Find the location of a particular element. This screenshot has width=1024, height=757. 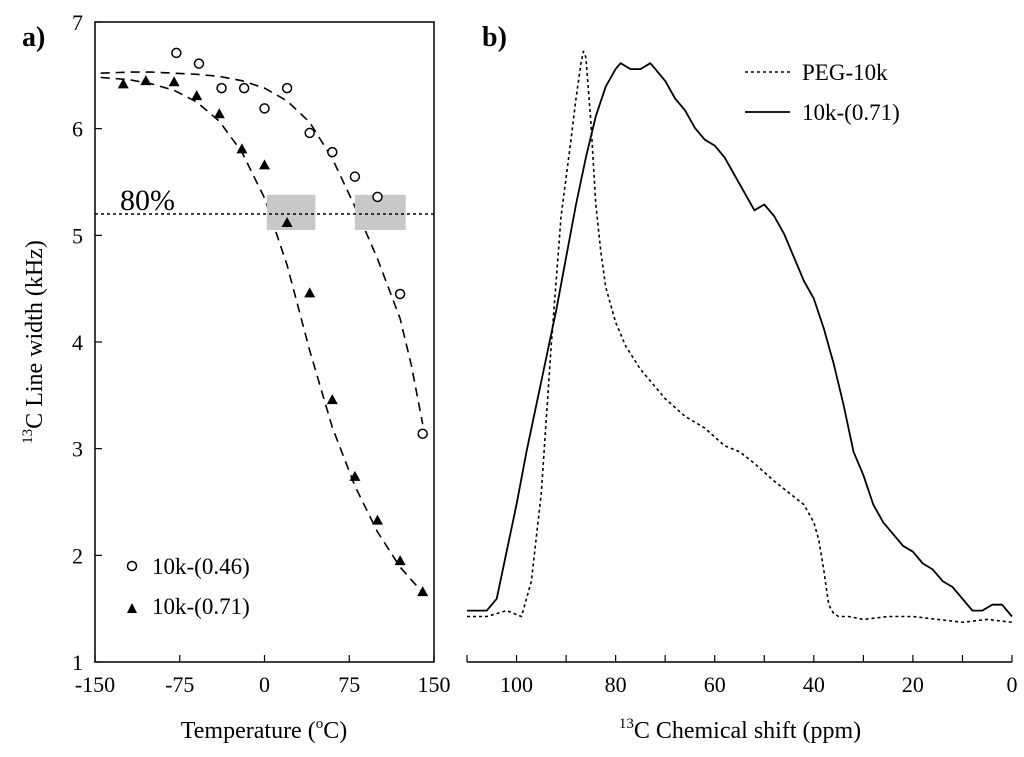

legend-label-peg: PEG-10k is located at coordinates (845, 72).